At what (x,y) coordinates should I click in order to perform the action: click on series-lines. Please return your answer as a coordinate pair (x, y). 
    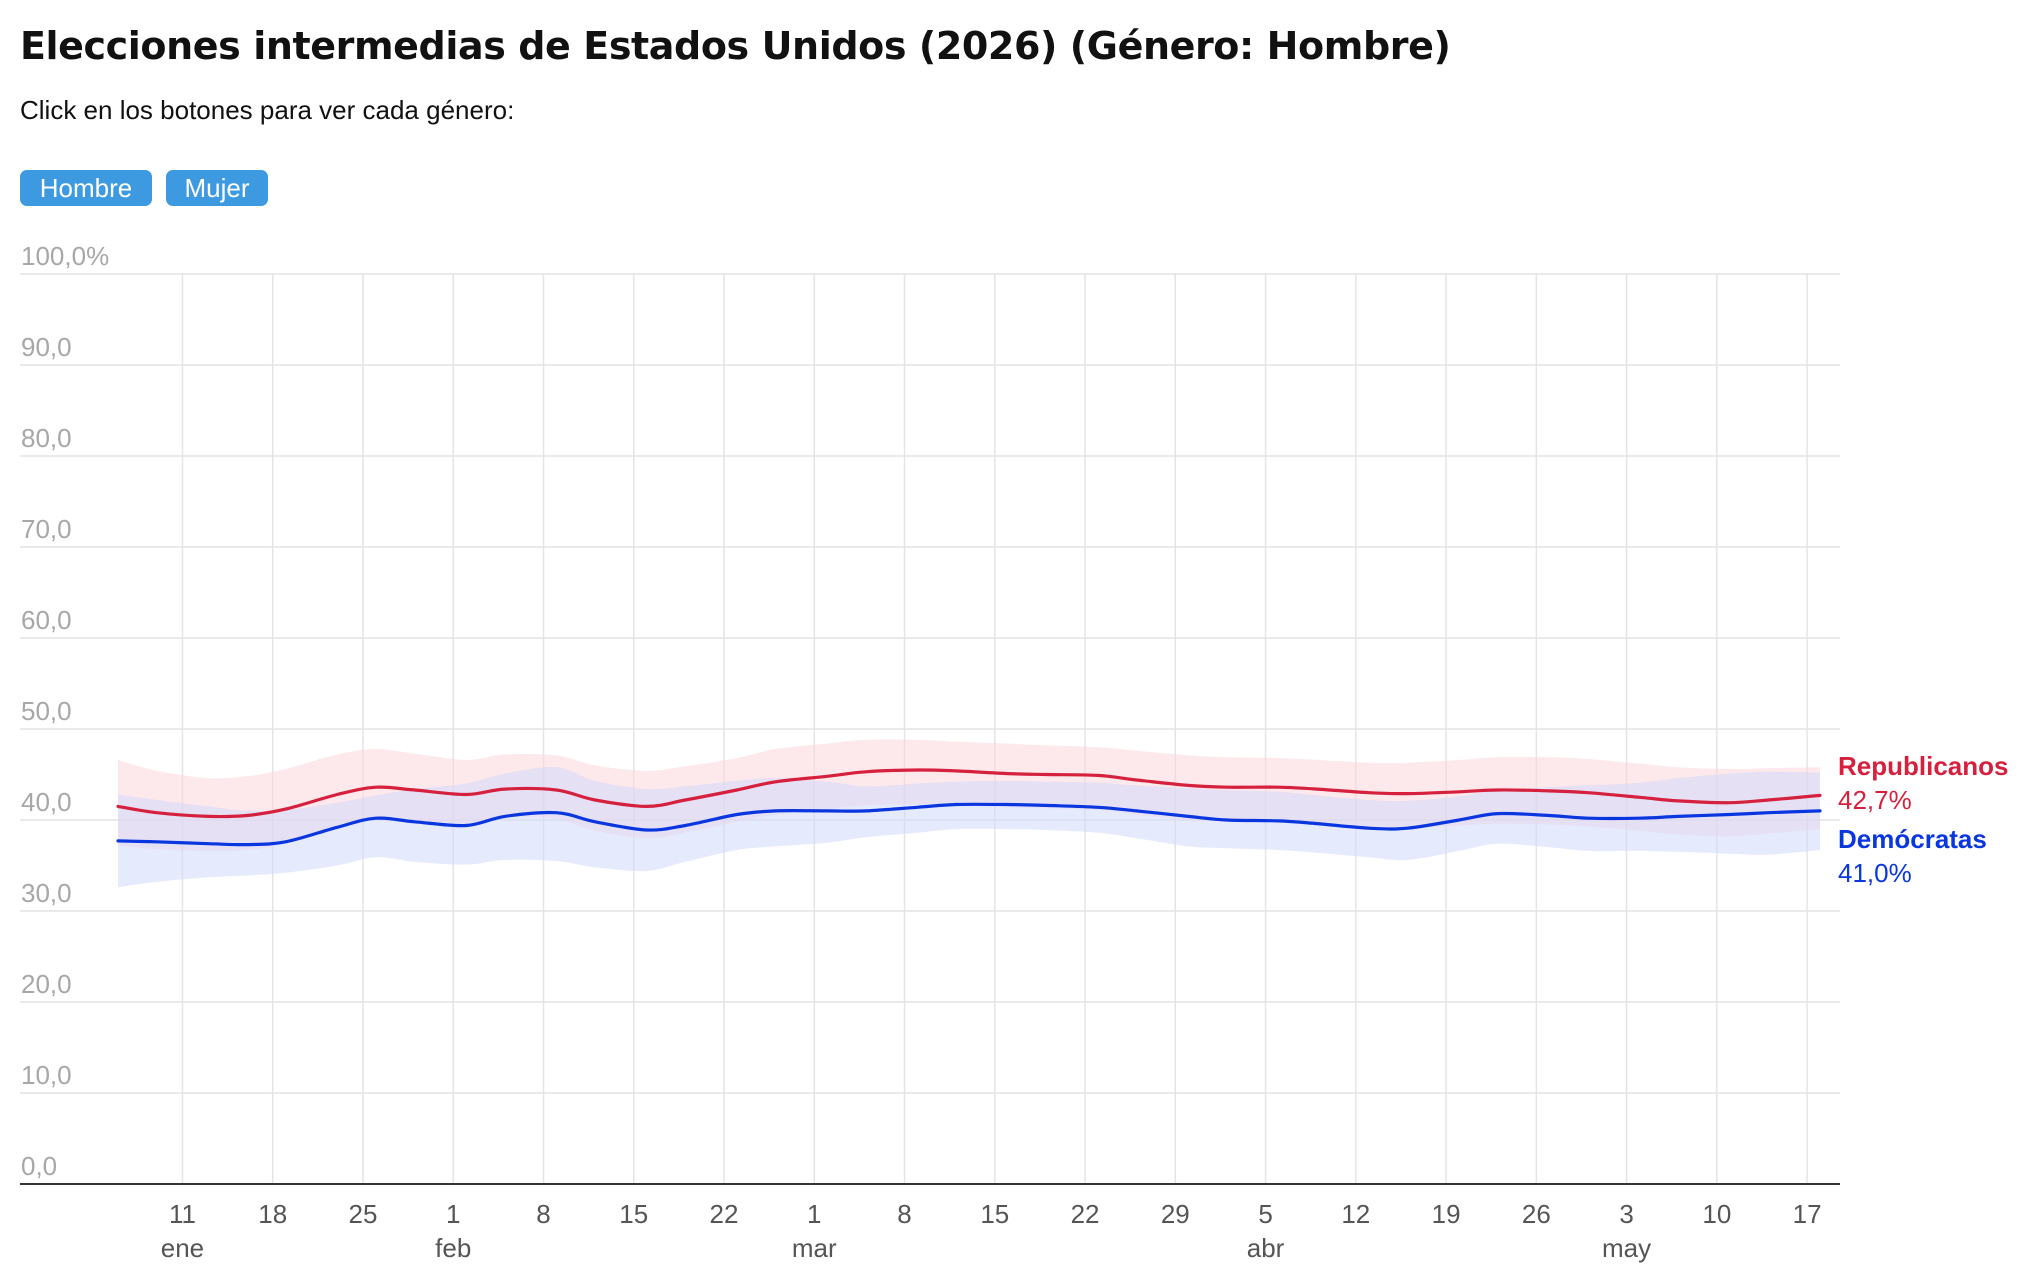
    Looking at the image, I should click on (969, 807).